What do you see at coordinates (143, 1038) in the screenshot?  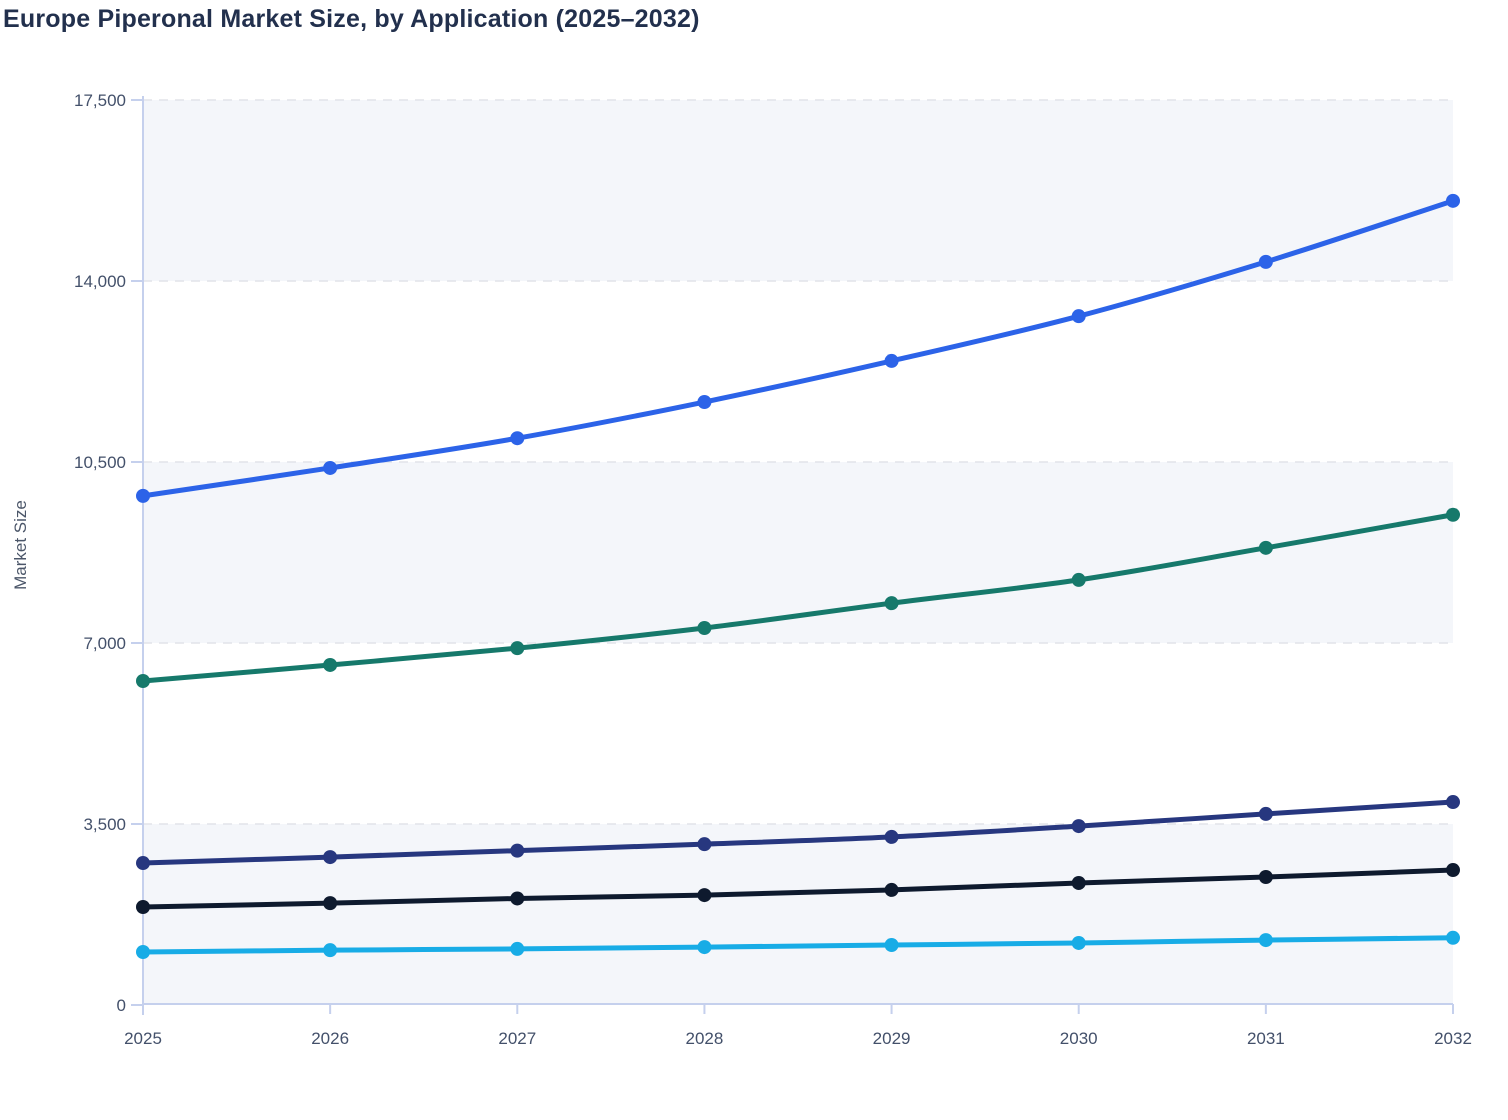 I see `x-tick-label: 2025` at bounding box center [143, 1038].